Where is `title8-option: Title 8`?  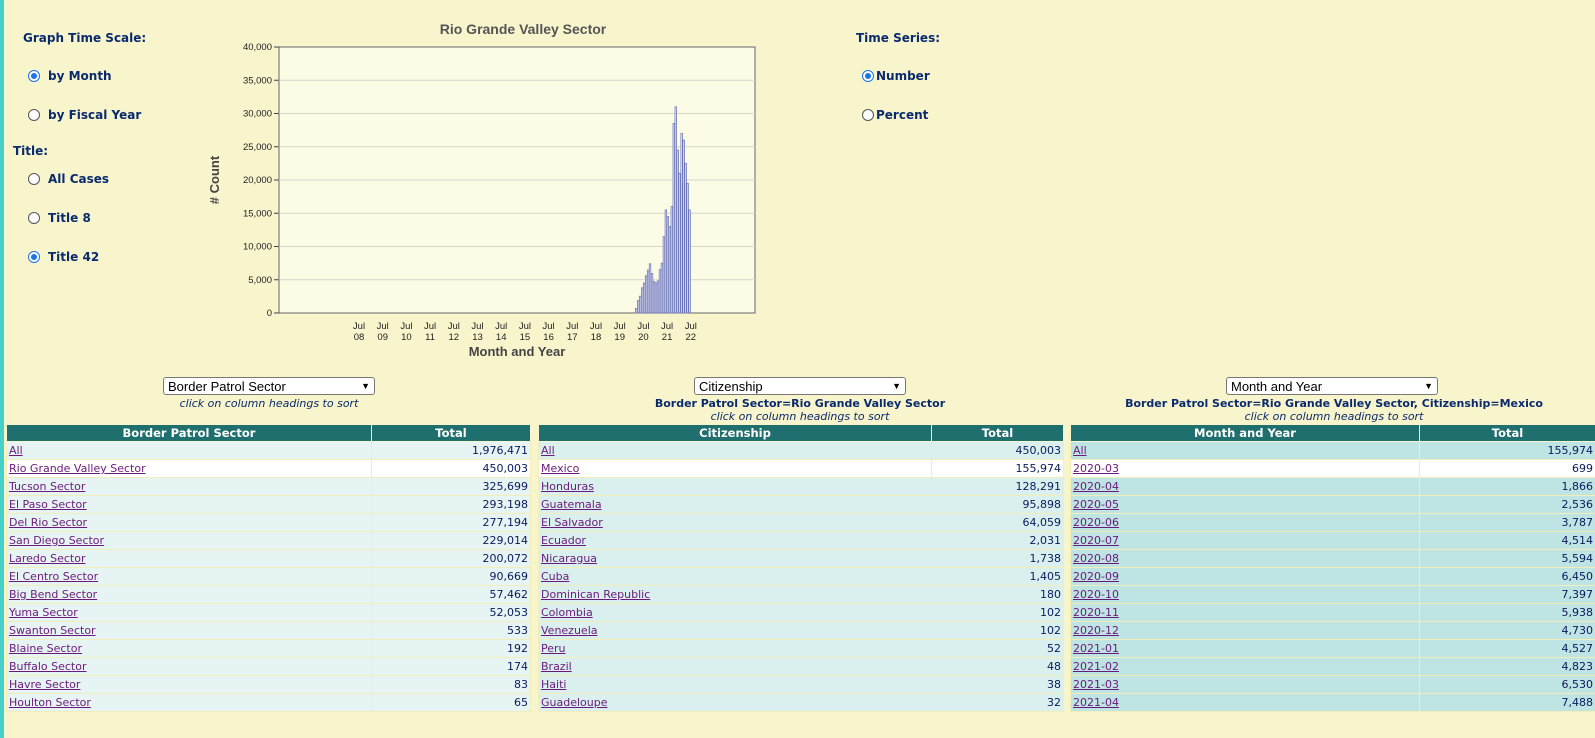
title8-option: Title 8 is located at coordinates (59, 218).